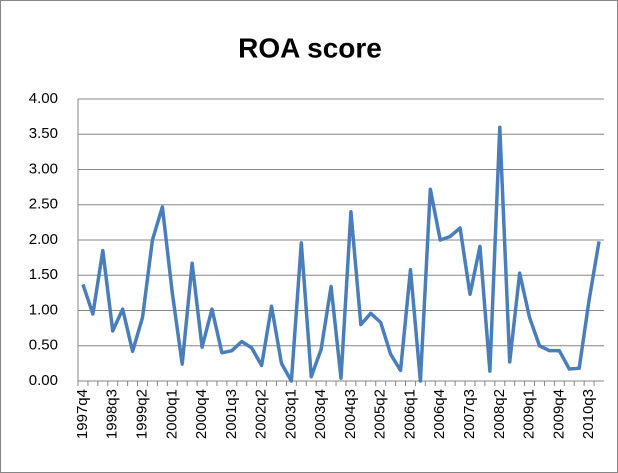 This screenshot has height=473, width=618. I want to click on x-tick-label: 2008q2, so click(499, 414).